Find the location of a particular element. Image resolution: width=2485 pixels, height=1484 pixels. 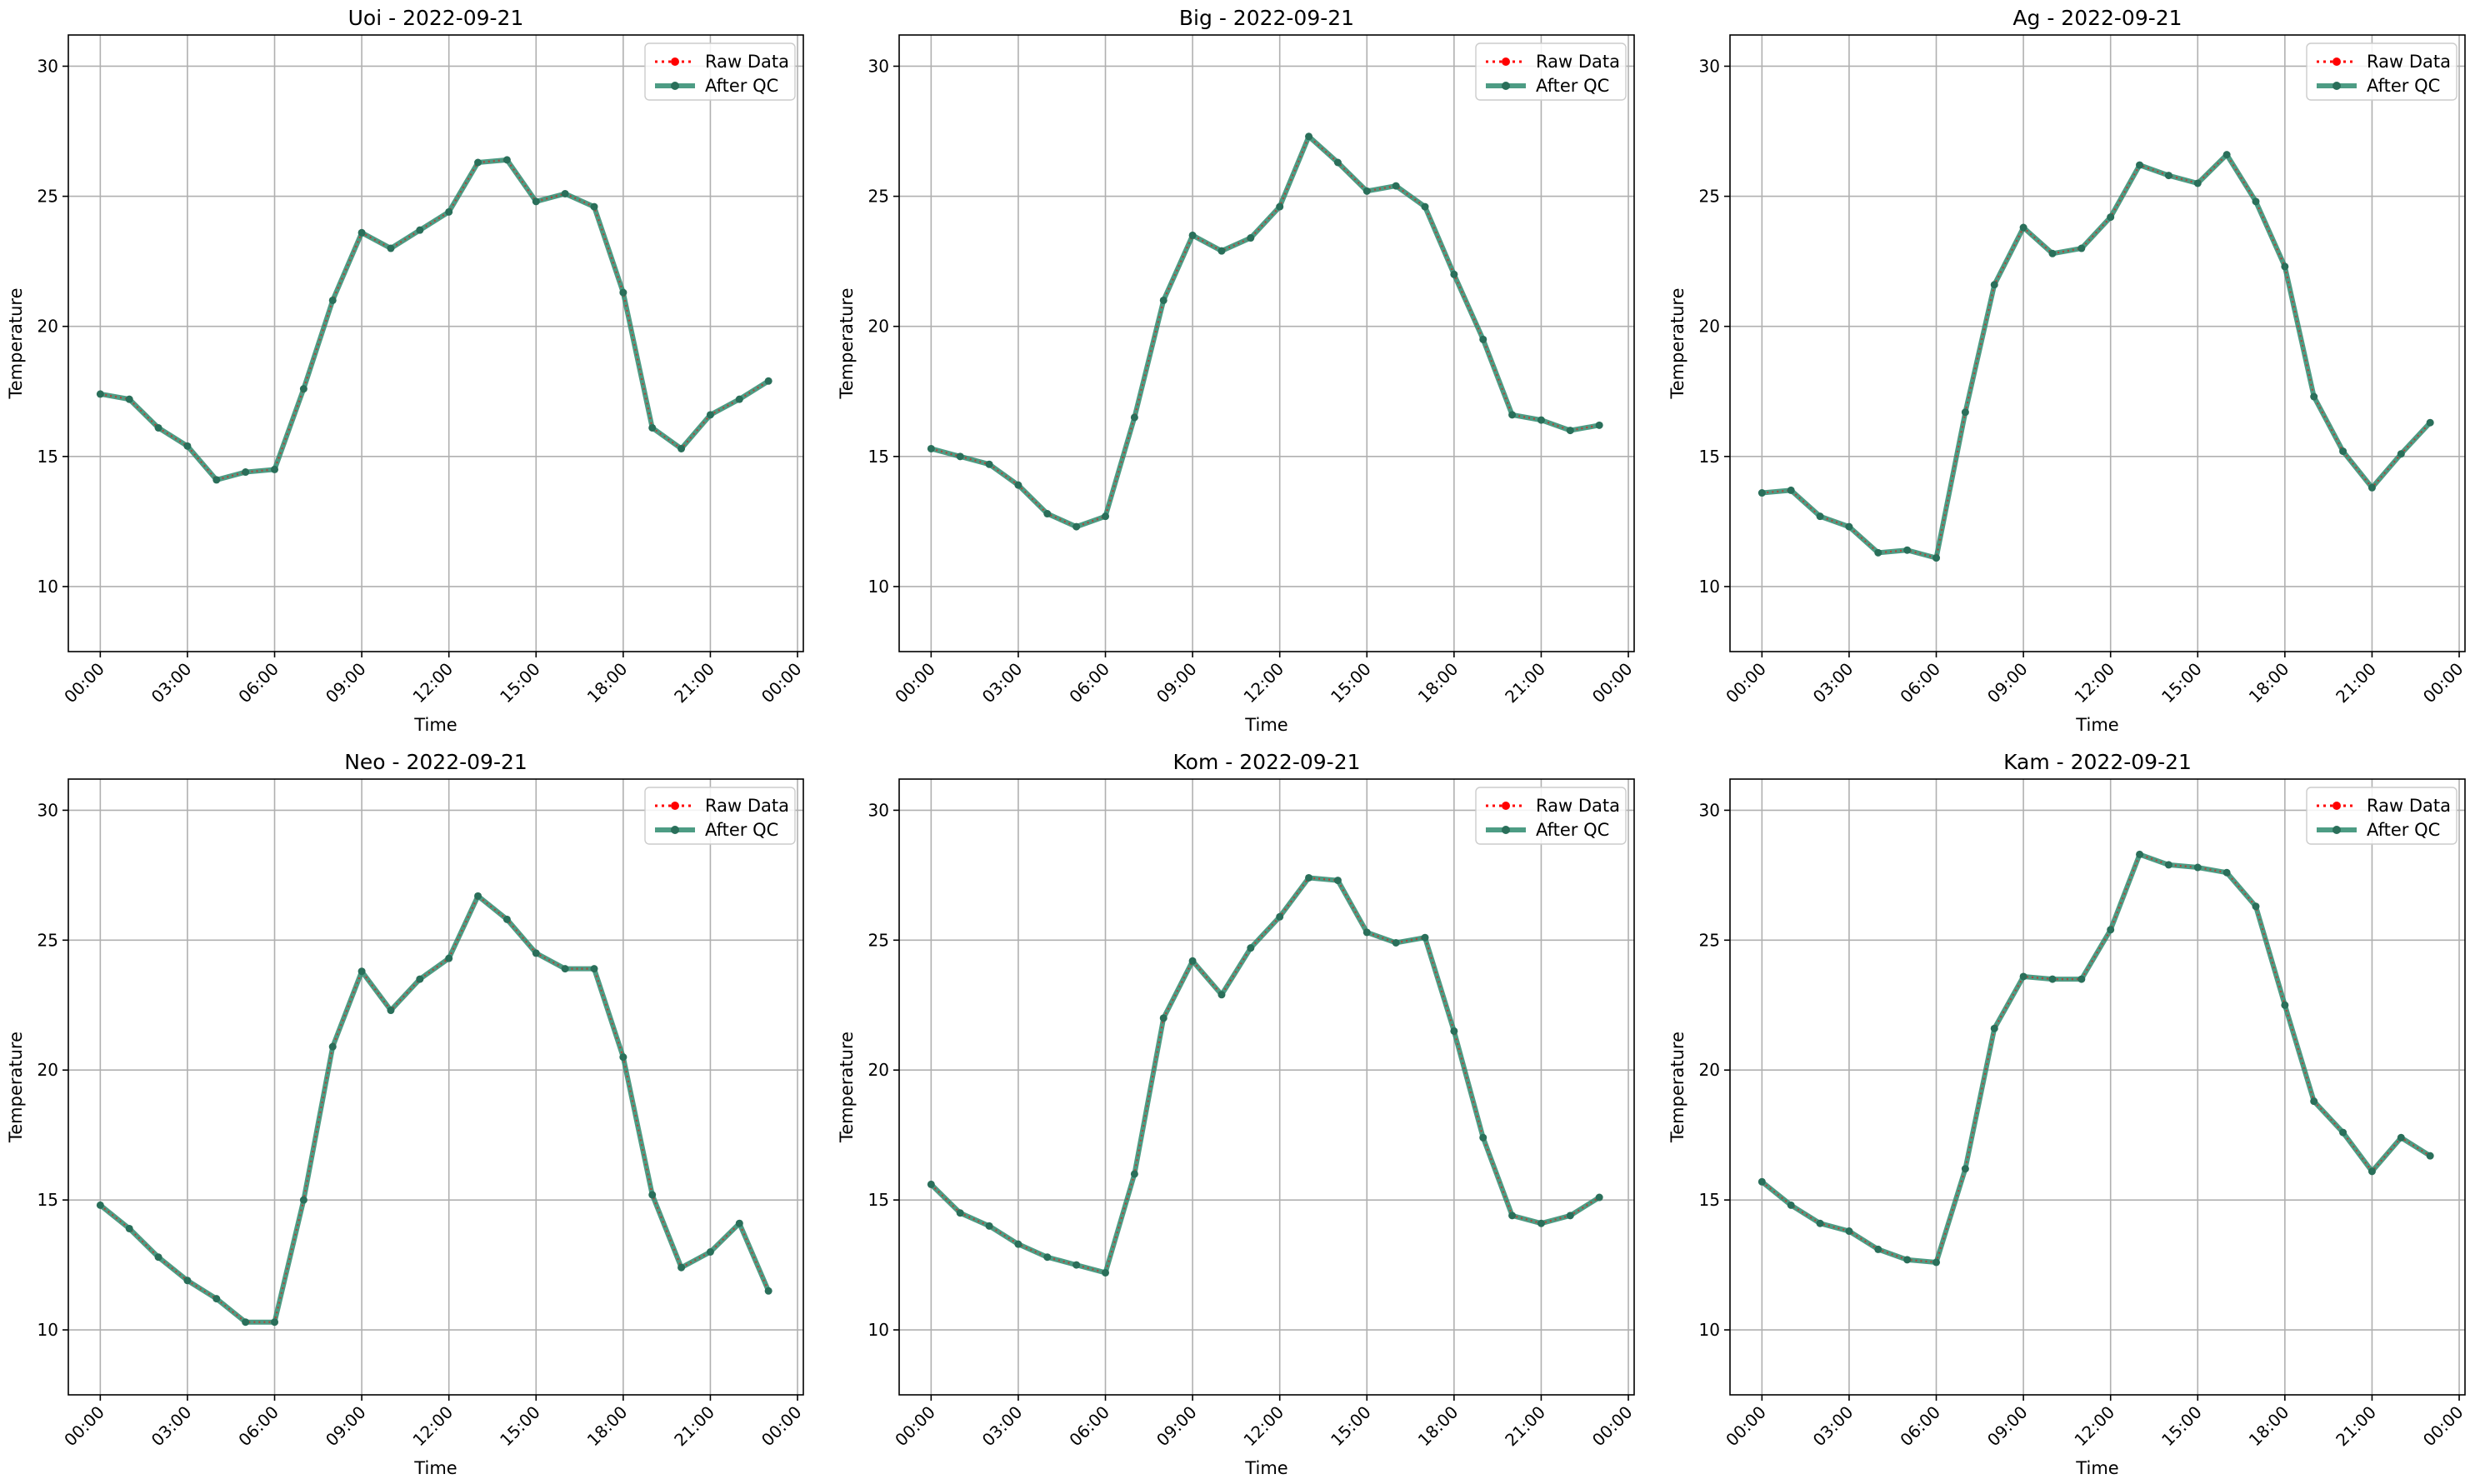

legend-qc-marker is located at coordinates (1506, 830).